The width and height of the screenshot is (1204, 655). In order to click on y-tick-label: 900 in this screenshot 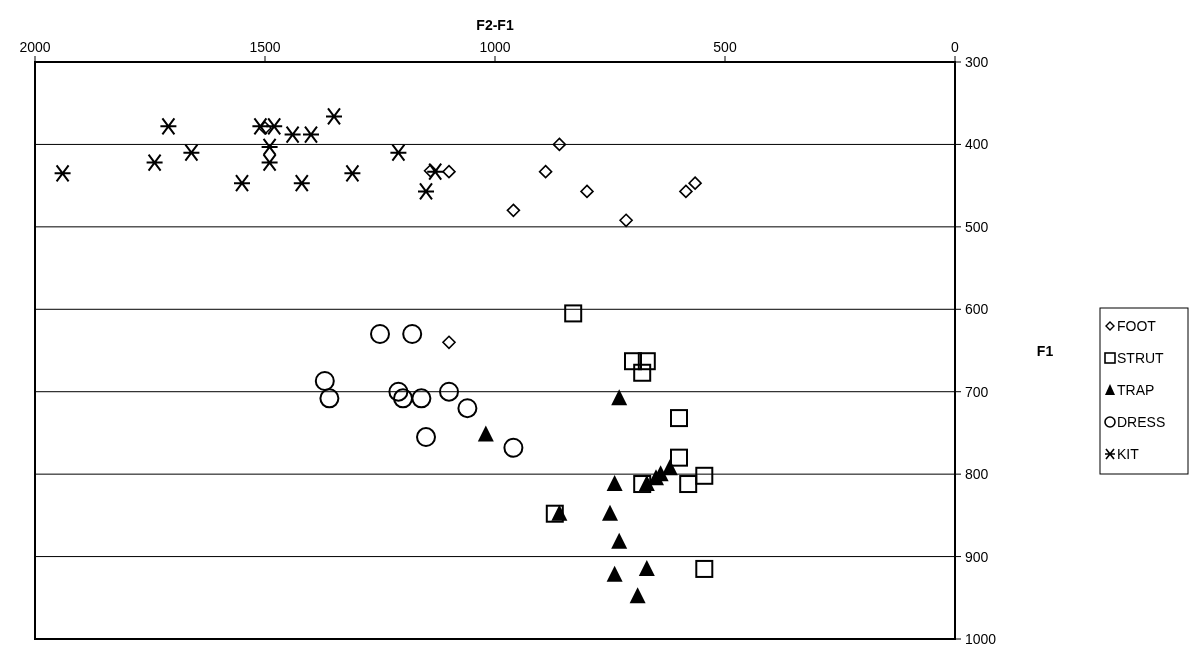, I will do `click(977, 556)`.